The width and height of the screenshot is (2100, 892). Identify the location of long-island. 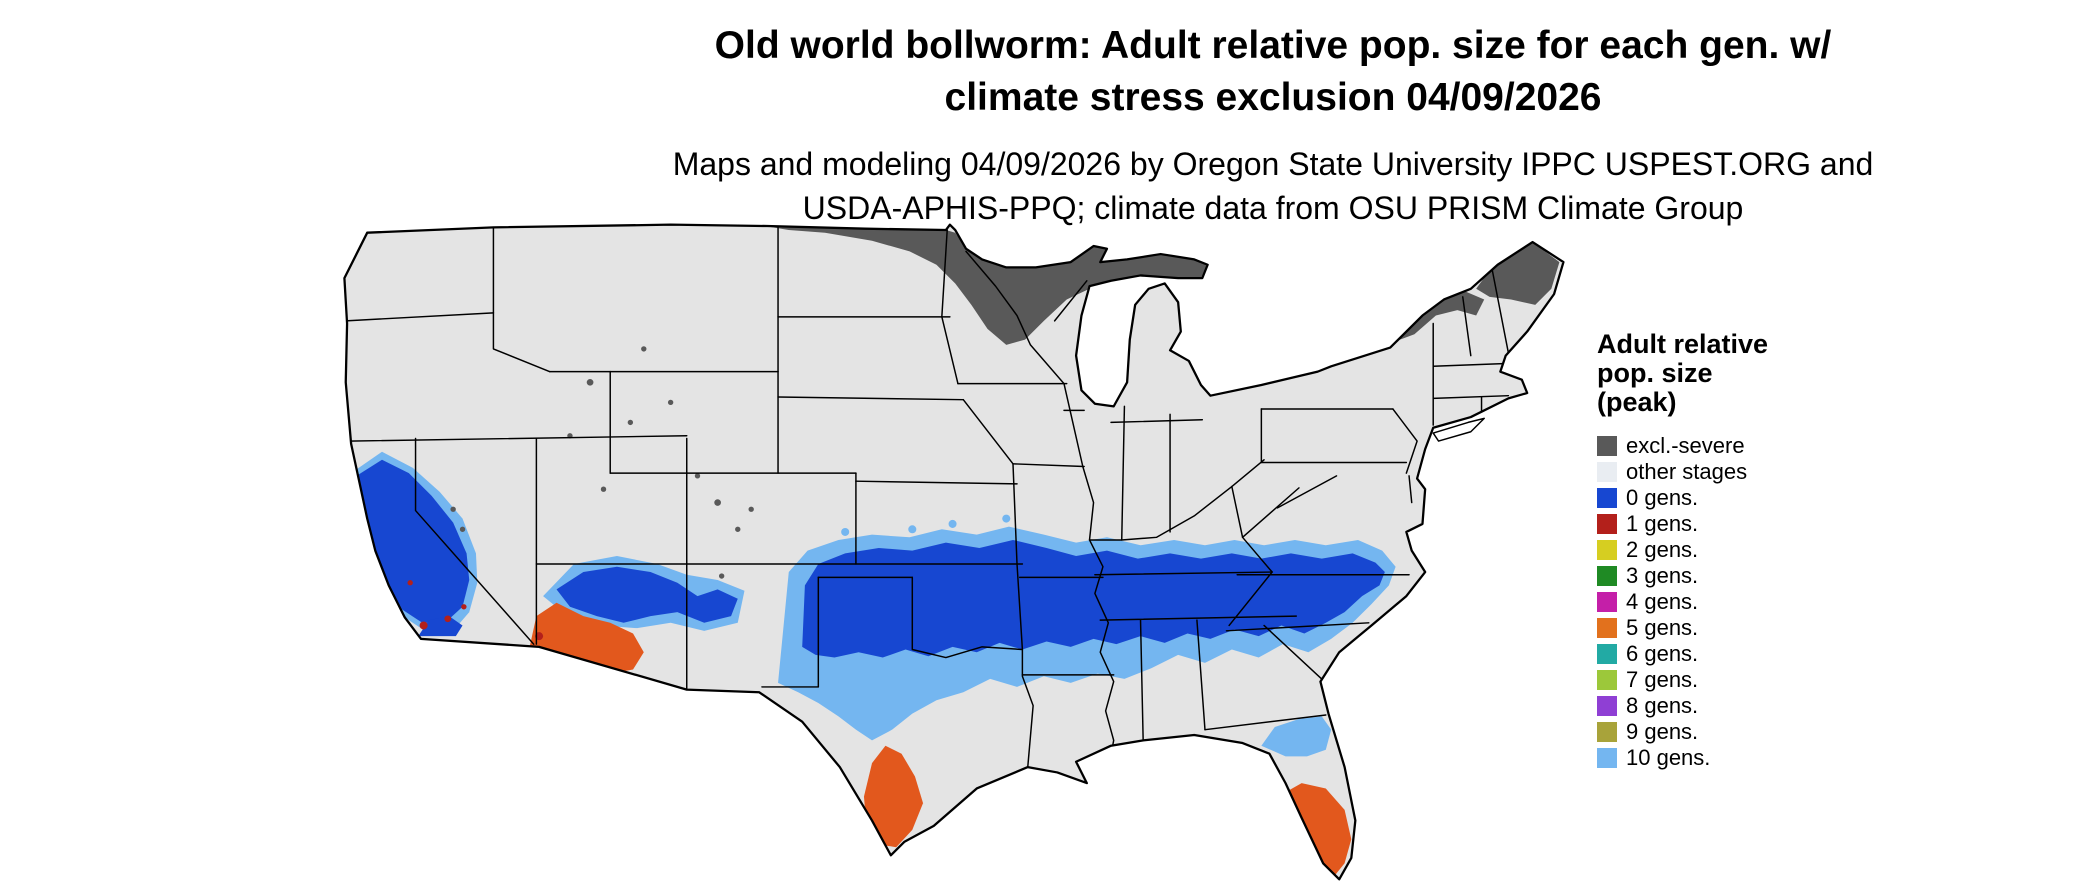
(1458, 429).